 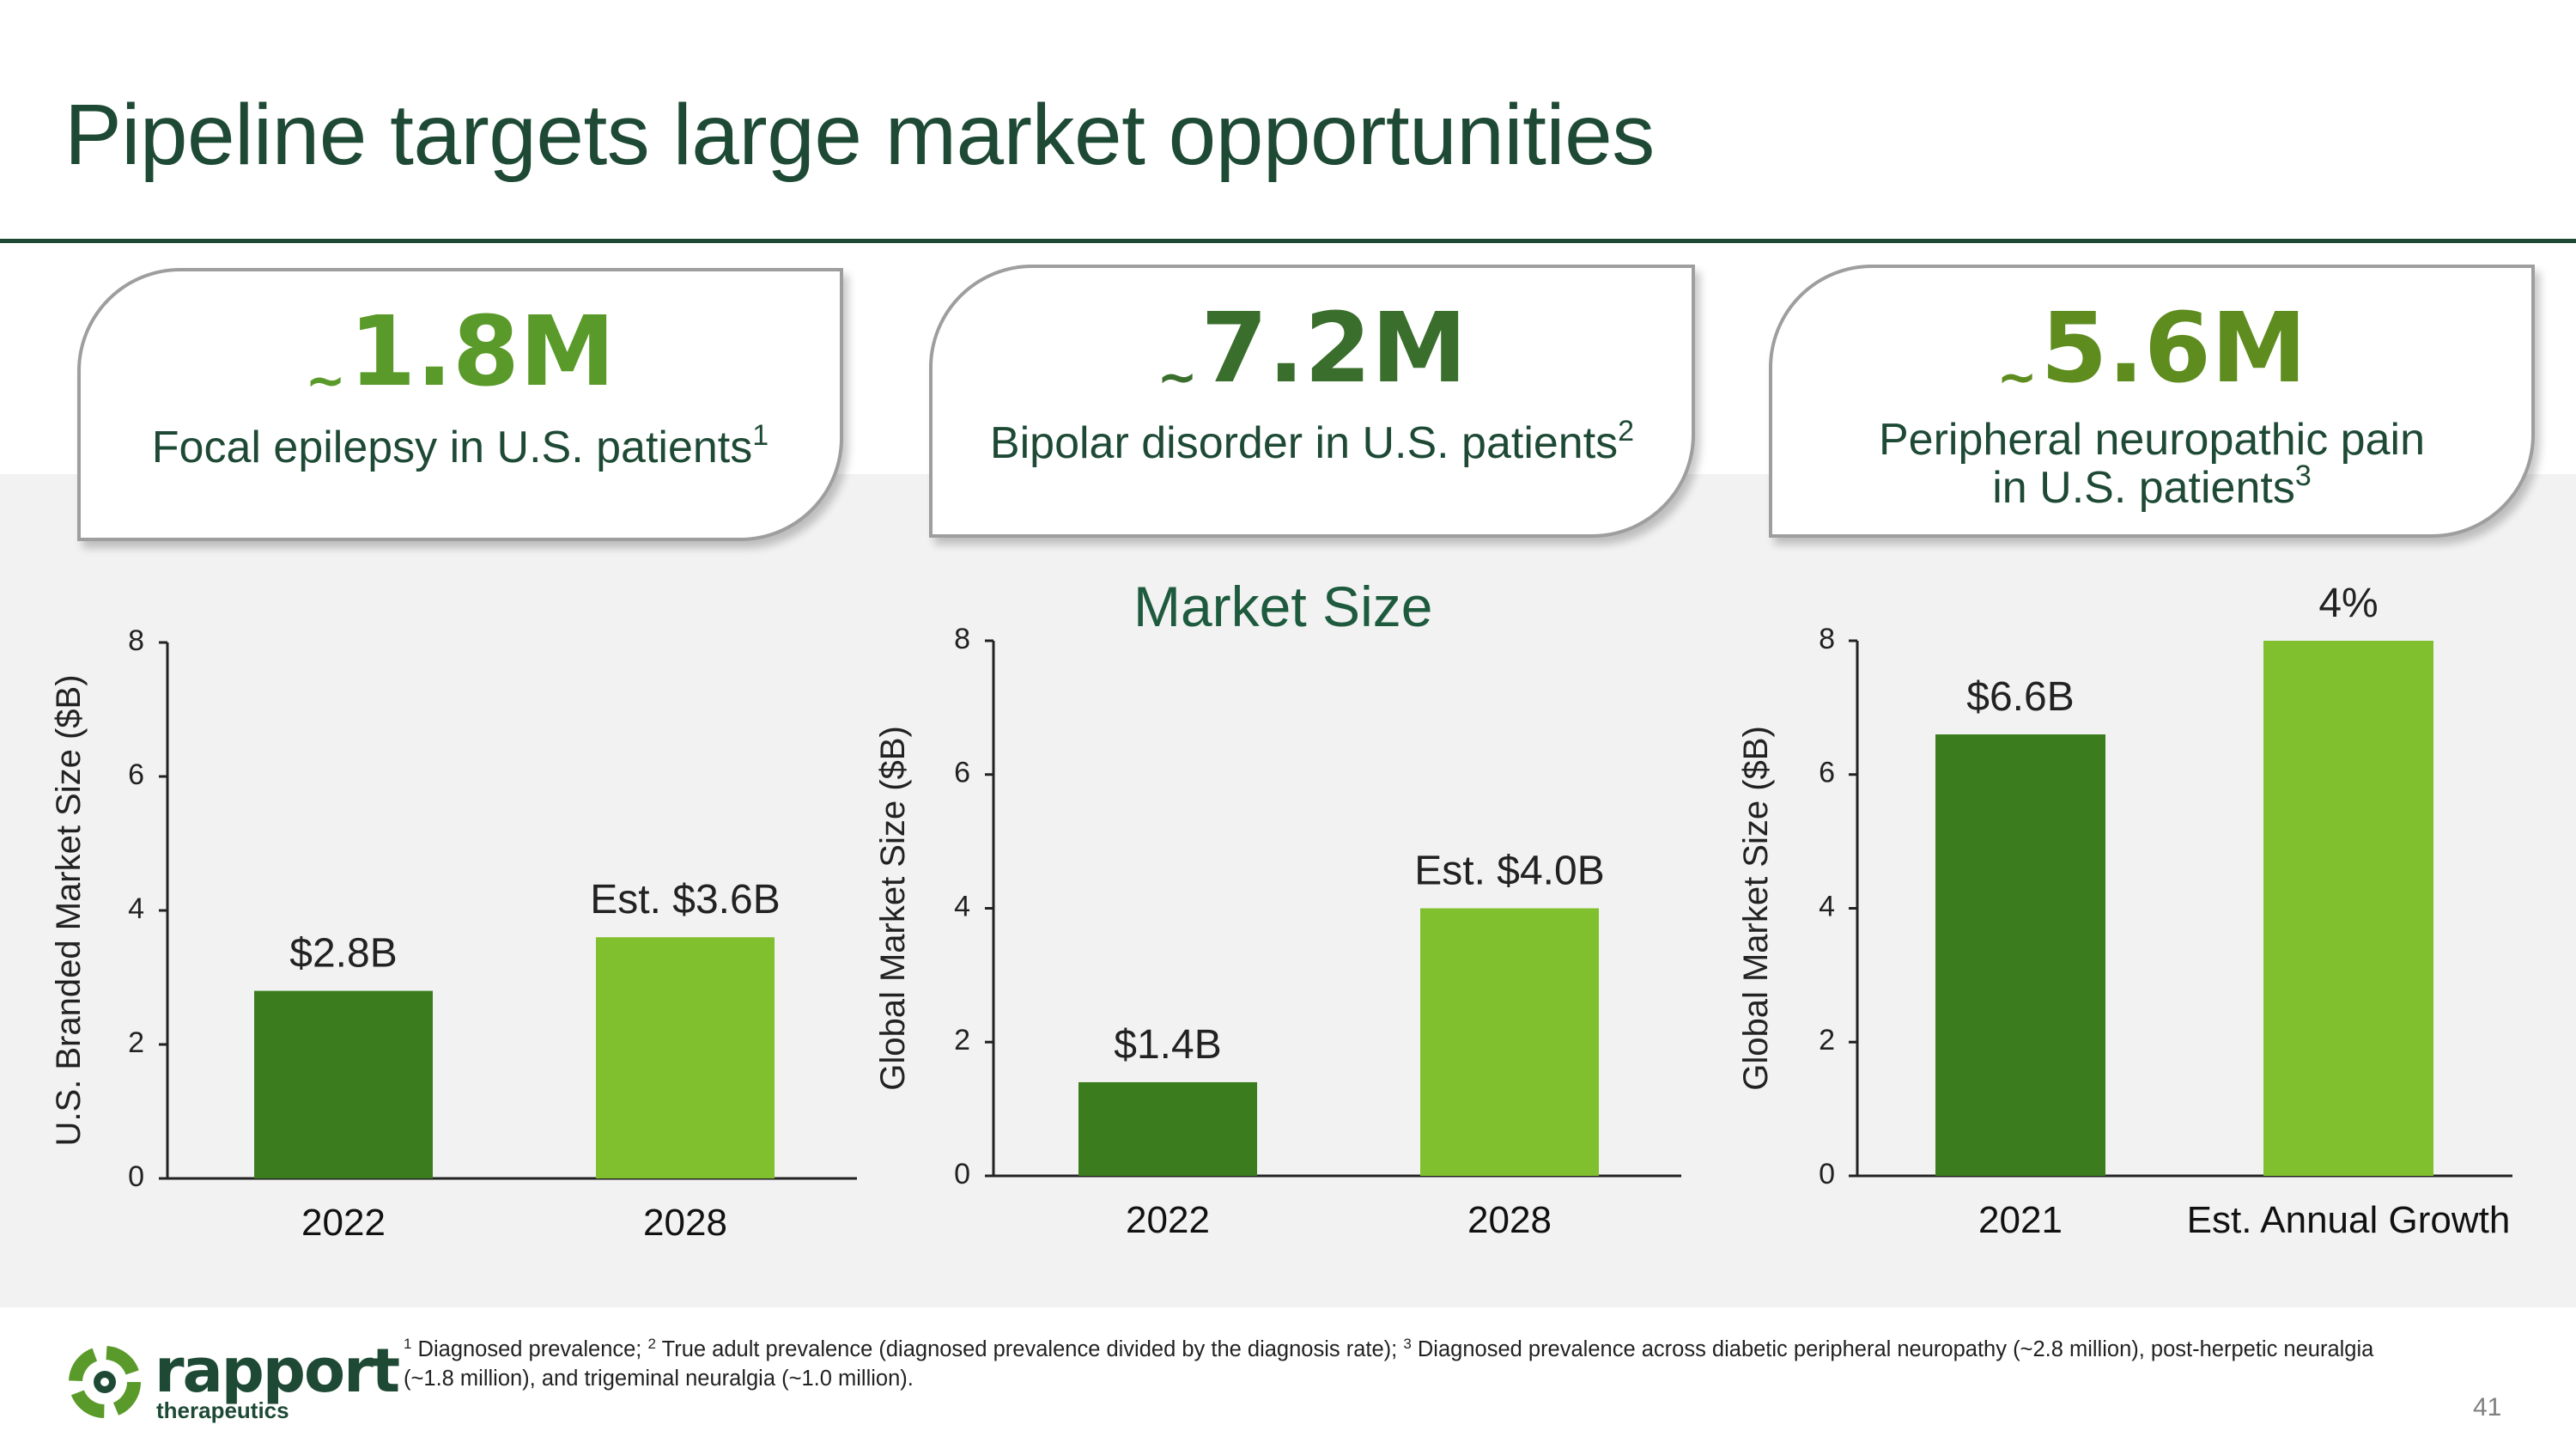 I want to click on footnote-marker: 1, so click(x=408, y=1344).